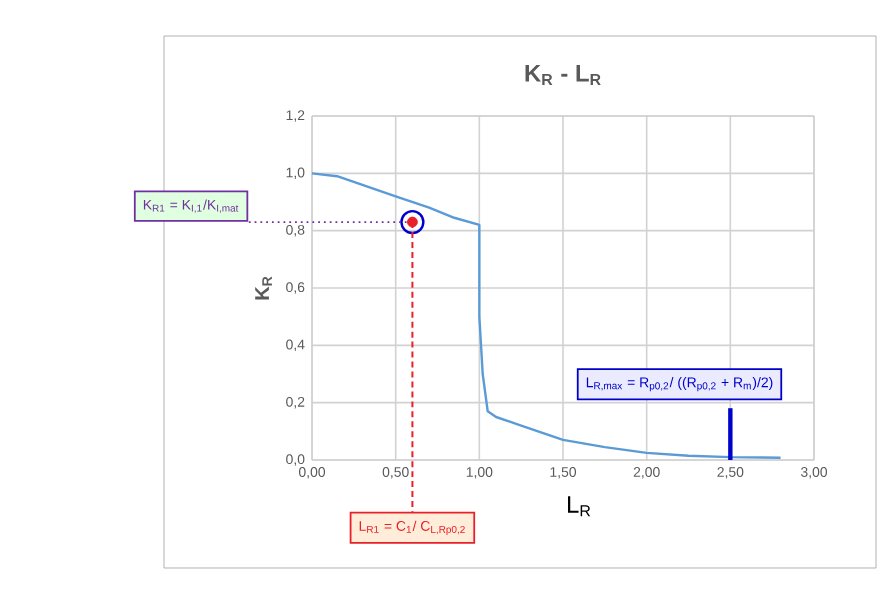 This screenshot has height=608, width=888. Describe the element at coordinates (563, 75) in the screenshot. I see `chart-title: K$_{R}$ - L$_{R}$` at that location.